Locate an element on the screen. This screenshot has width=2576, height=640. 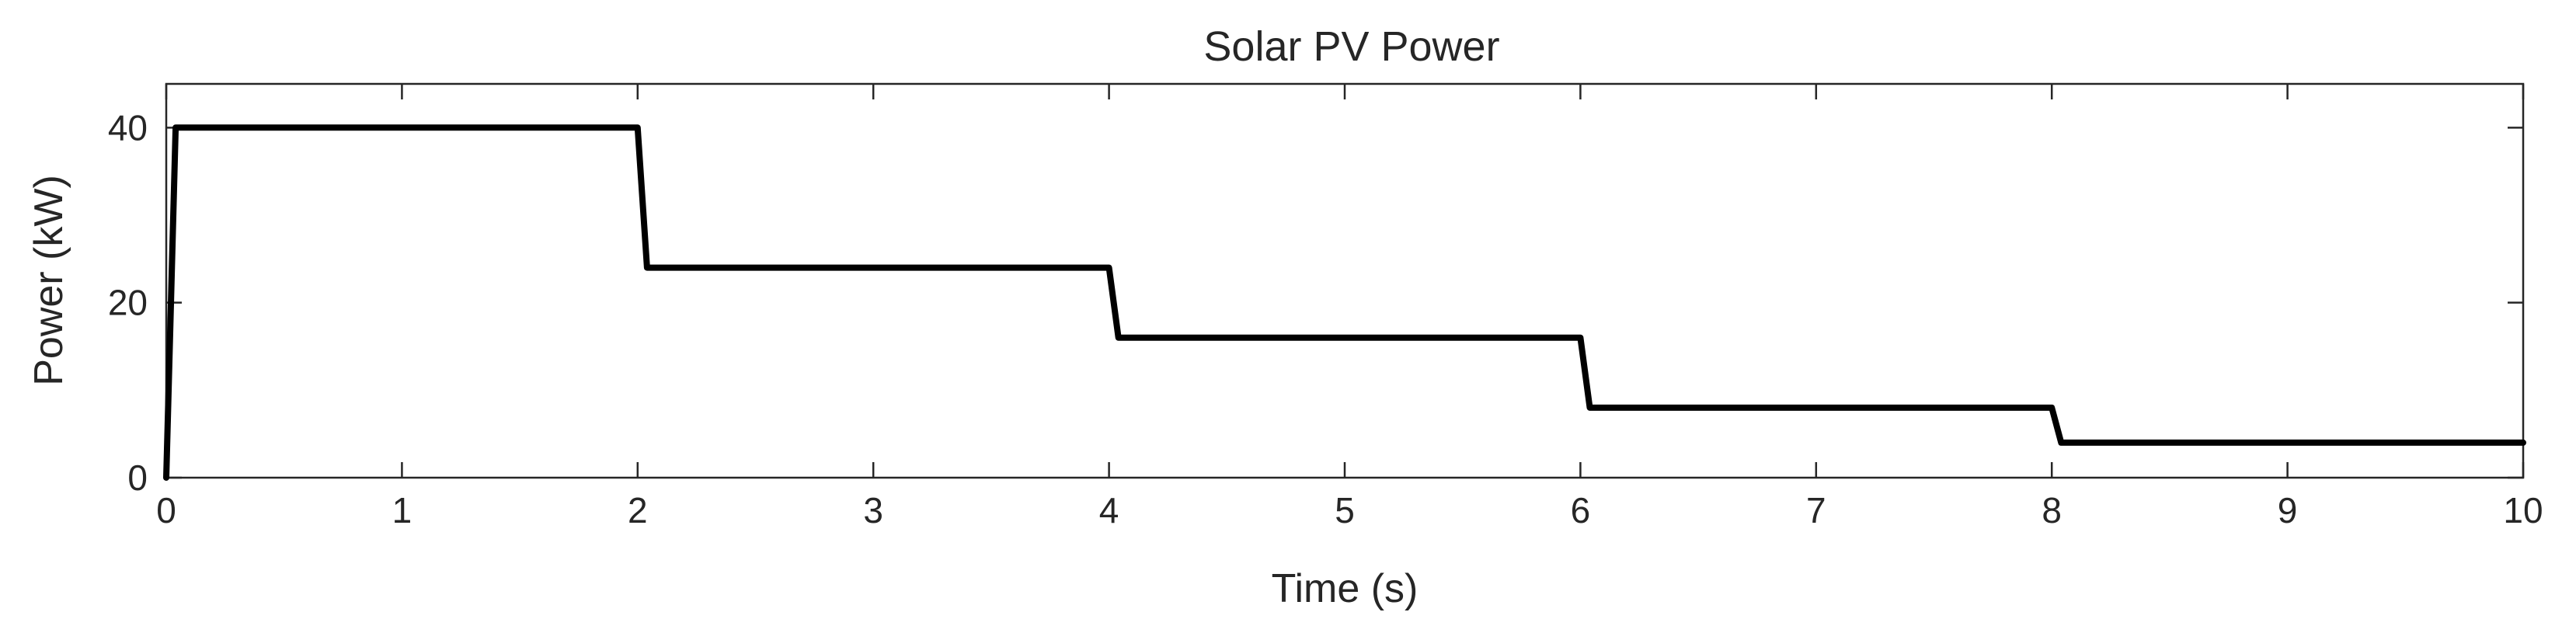
y-tick-label: 0 is located at coordinates (137, 477).